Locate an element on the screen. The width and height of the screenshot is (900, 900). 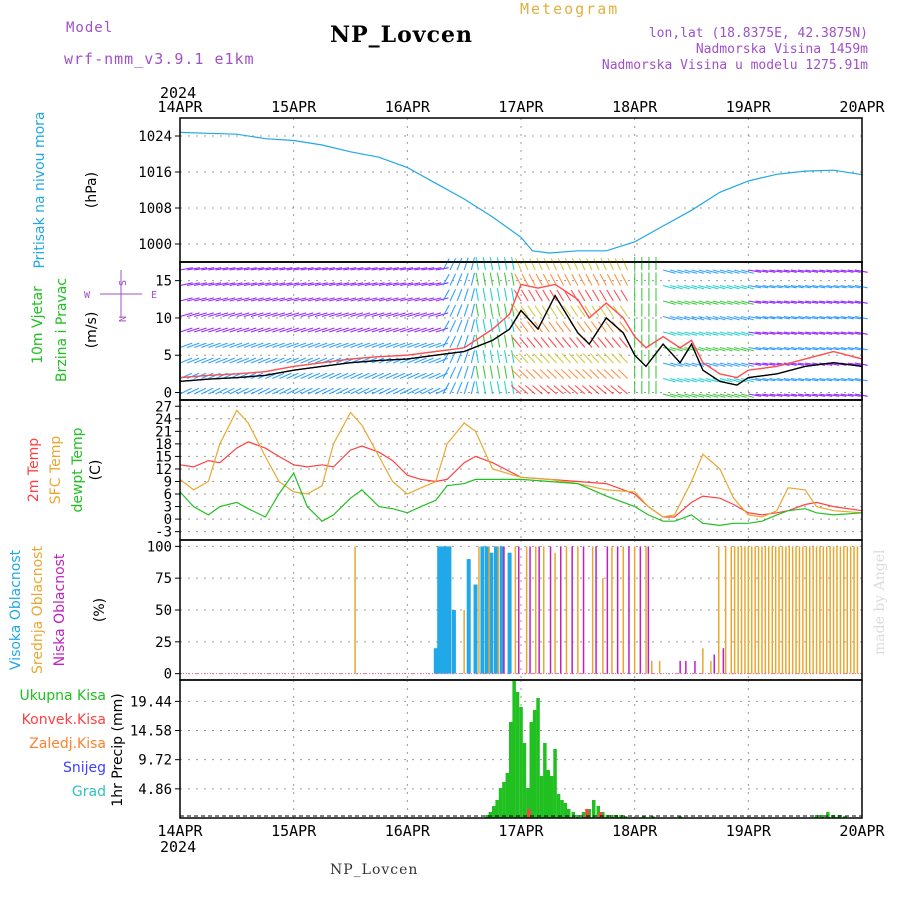
x-tick-label-bottom: 15APR is located at coordinates (294, 831).